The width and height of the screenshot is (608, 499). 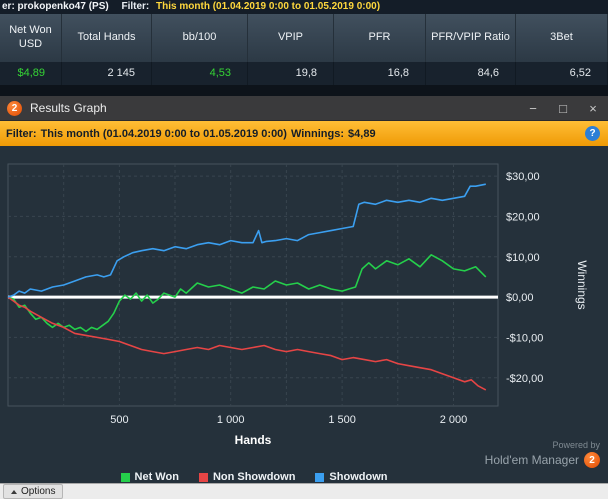 I want to click on y-tick-label: -$10,00, so click(x=524, y=338).